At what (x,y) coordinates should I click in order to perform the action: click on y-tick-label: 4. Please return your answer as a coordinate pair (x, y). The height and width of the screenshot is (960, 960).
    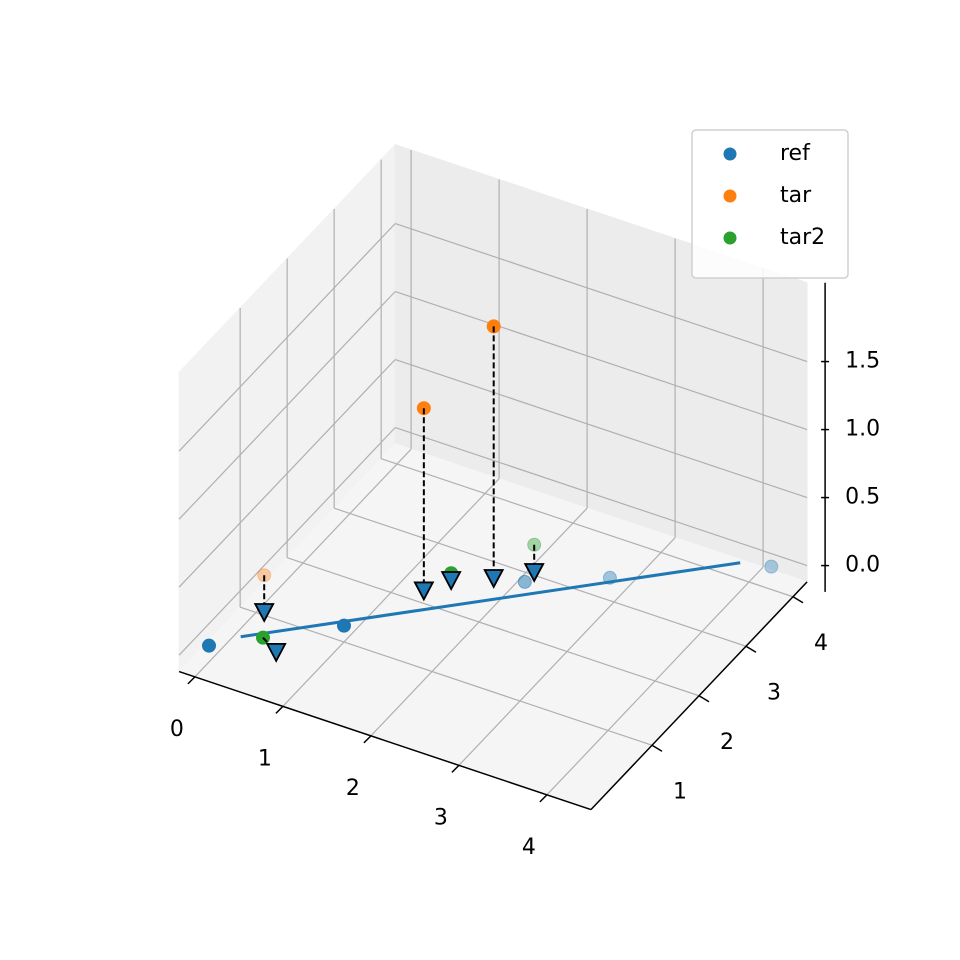
    Looking at the image, I should click on (821, 643).